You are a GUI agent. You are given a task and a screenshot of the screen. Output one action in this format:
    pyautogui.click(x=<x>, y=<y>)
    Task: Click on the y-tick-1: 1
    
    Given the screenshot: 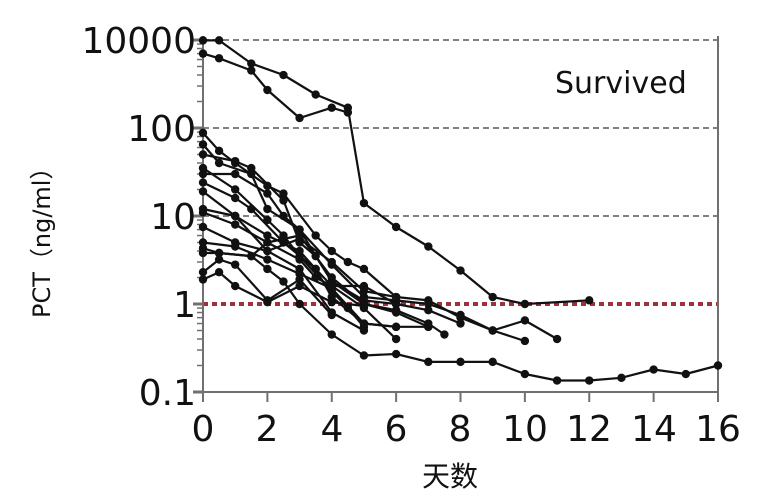 What is the action you would take?
    pyautogui.click(x=184, y=305)
    